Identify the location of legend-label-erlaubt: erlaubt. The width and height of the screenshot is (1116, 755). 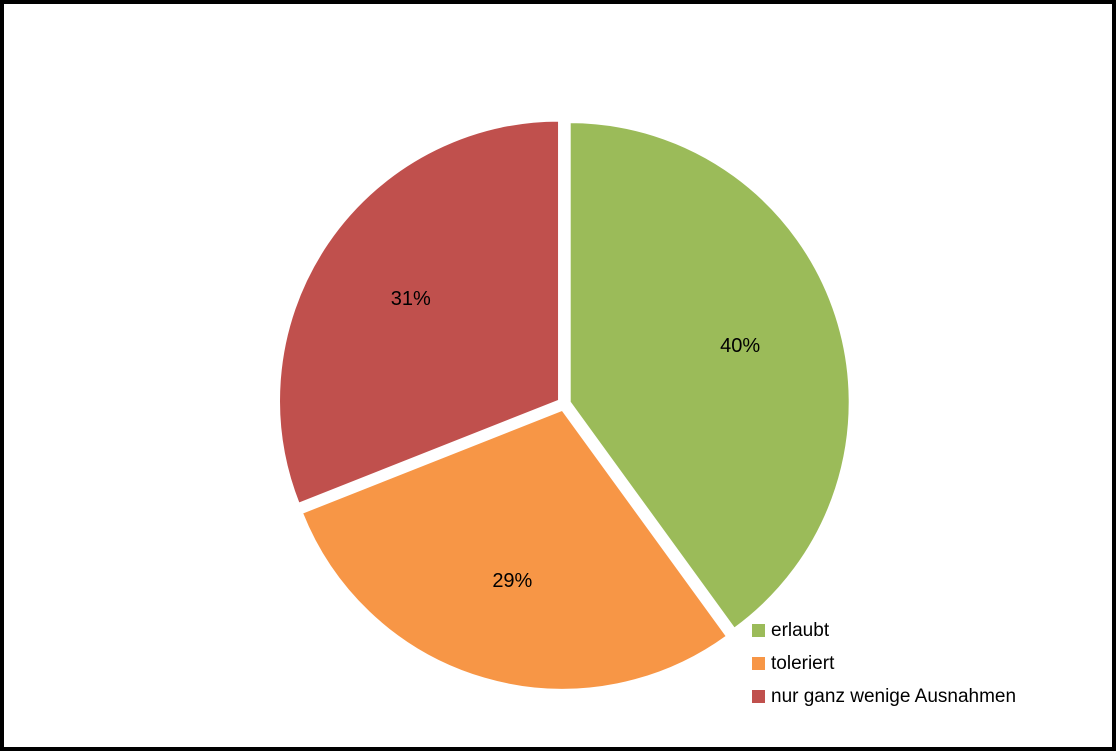
(800, 630).